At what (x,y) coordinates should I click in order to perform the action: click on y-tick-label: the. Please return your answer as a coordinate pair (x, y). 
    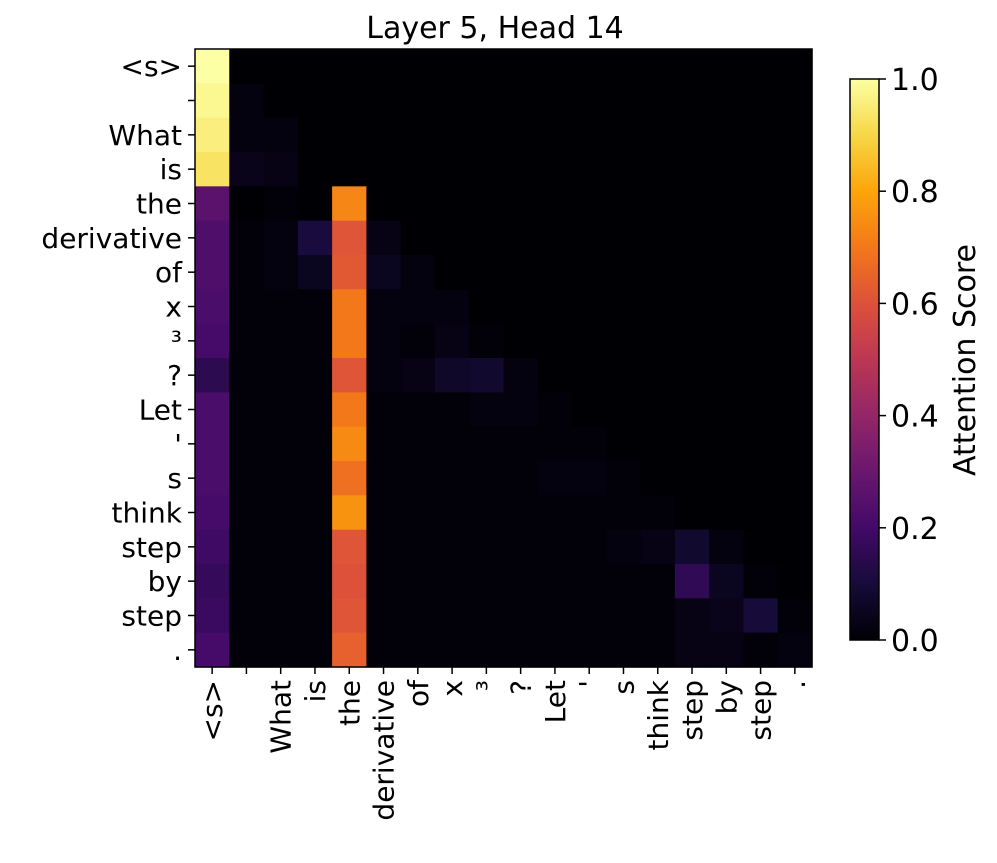
    Looking at the image, I should click on (159, 204).